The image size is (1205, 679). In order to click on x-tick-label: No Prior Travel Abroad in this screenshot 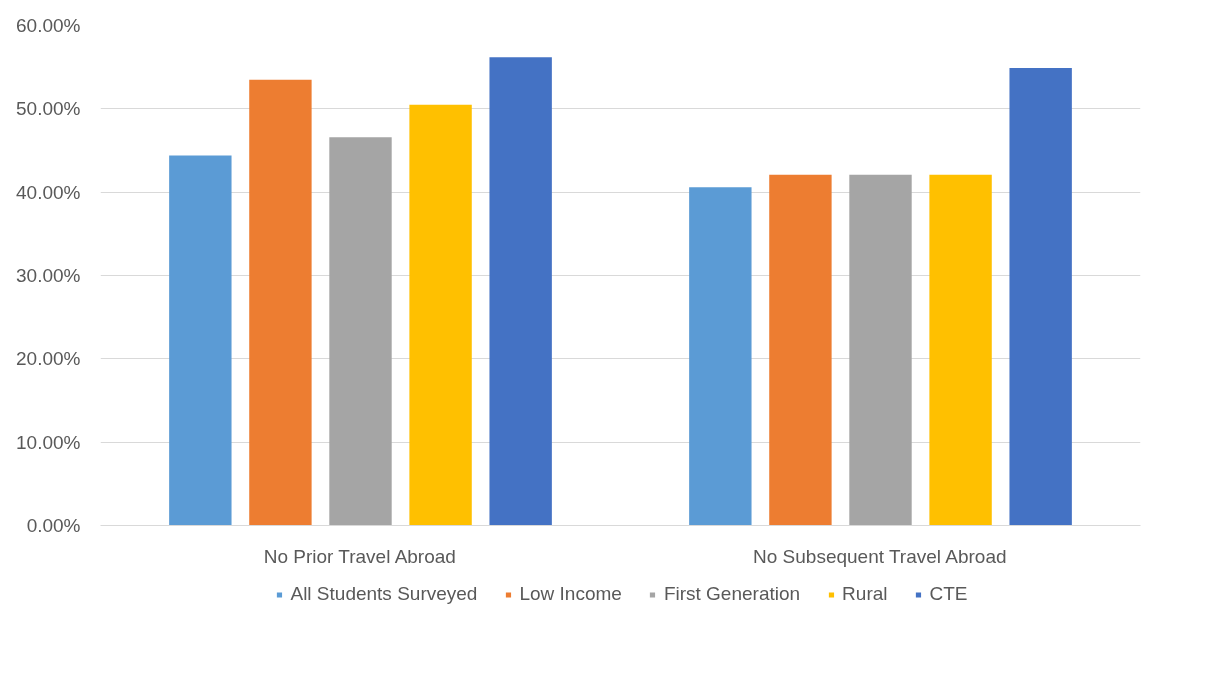, I will do `click(359, 556)`.